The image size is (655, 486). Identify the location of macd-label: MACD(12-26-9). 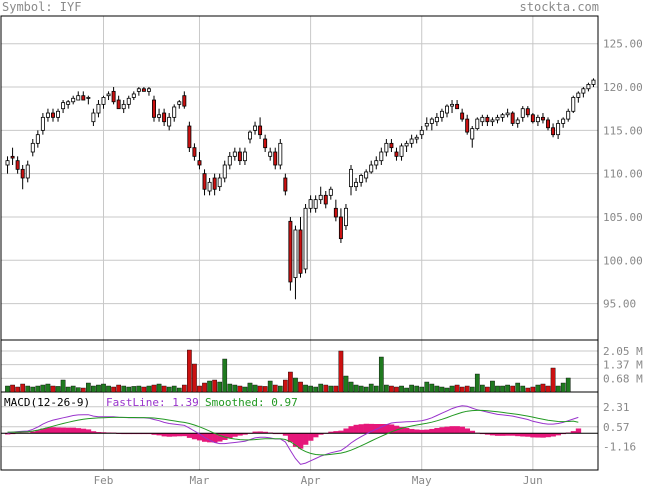
(47, 402).